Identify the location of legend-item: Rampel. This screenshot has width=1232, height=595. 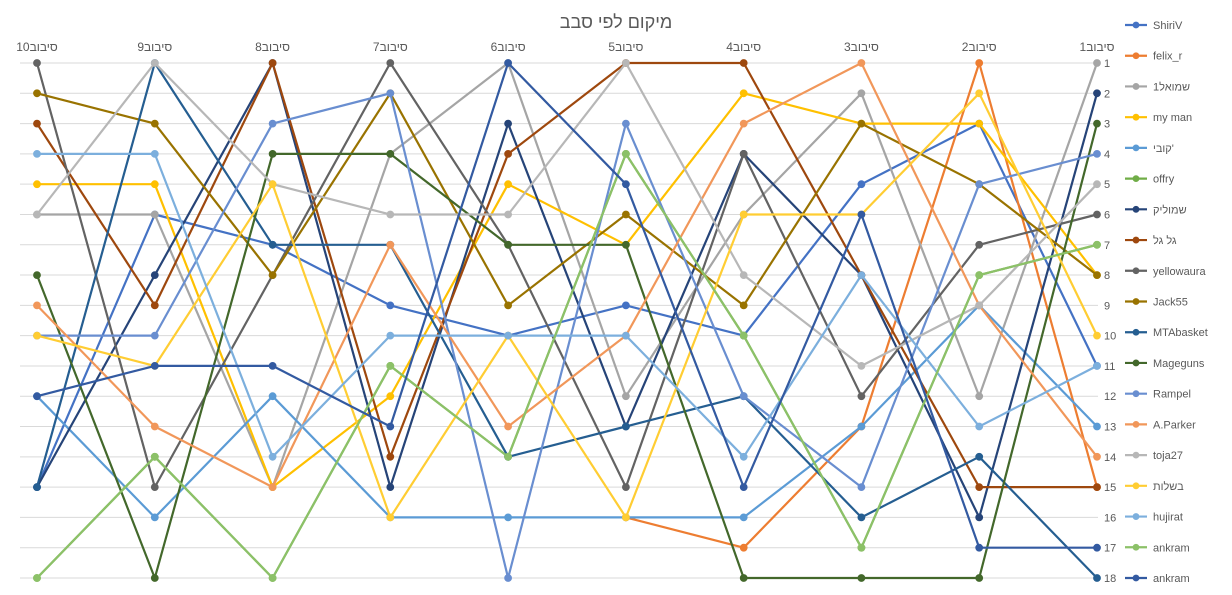
(1158, 395).